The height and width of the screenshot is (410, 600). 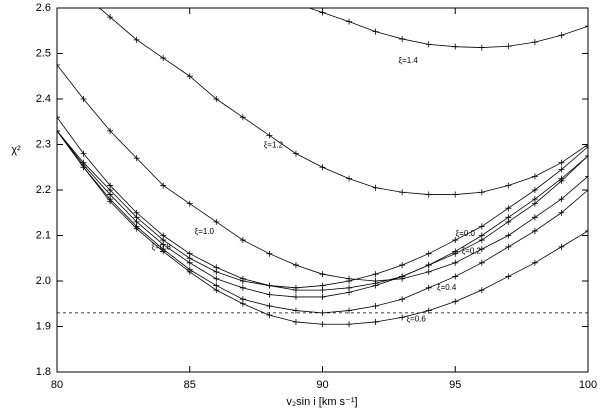 I want to click on y-tick-label: 1.8, so click(x=43, y=372).